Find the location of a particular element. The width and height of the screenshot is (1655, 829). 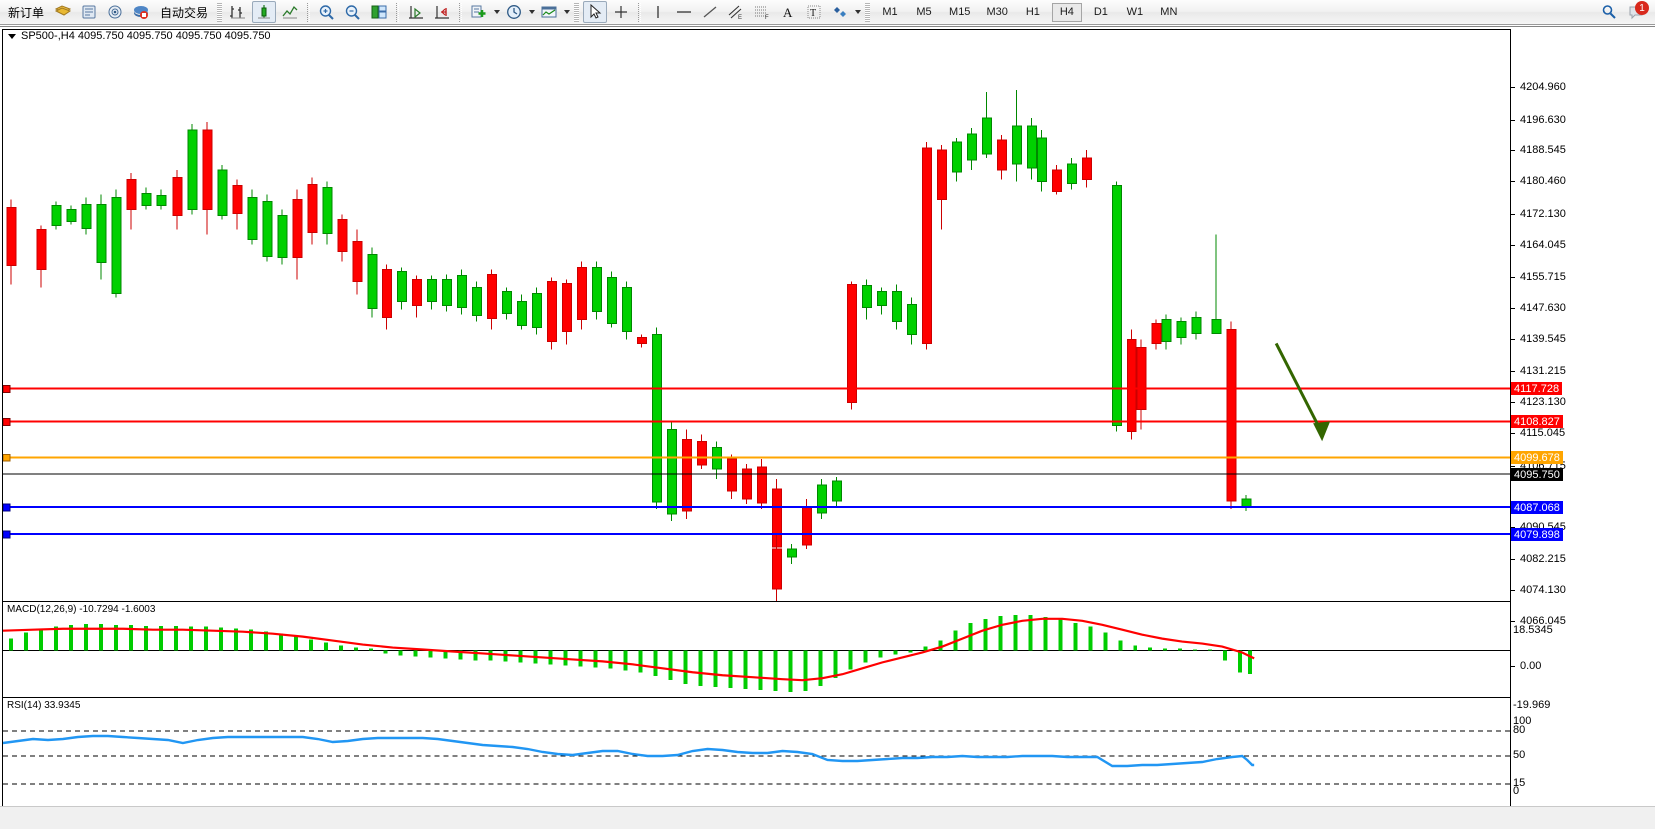

new-order-button: 新订单 is located at coordinates (26, 12).